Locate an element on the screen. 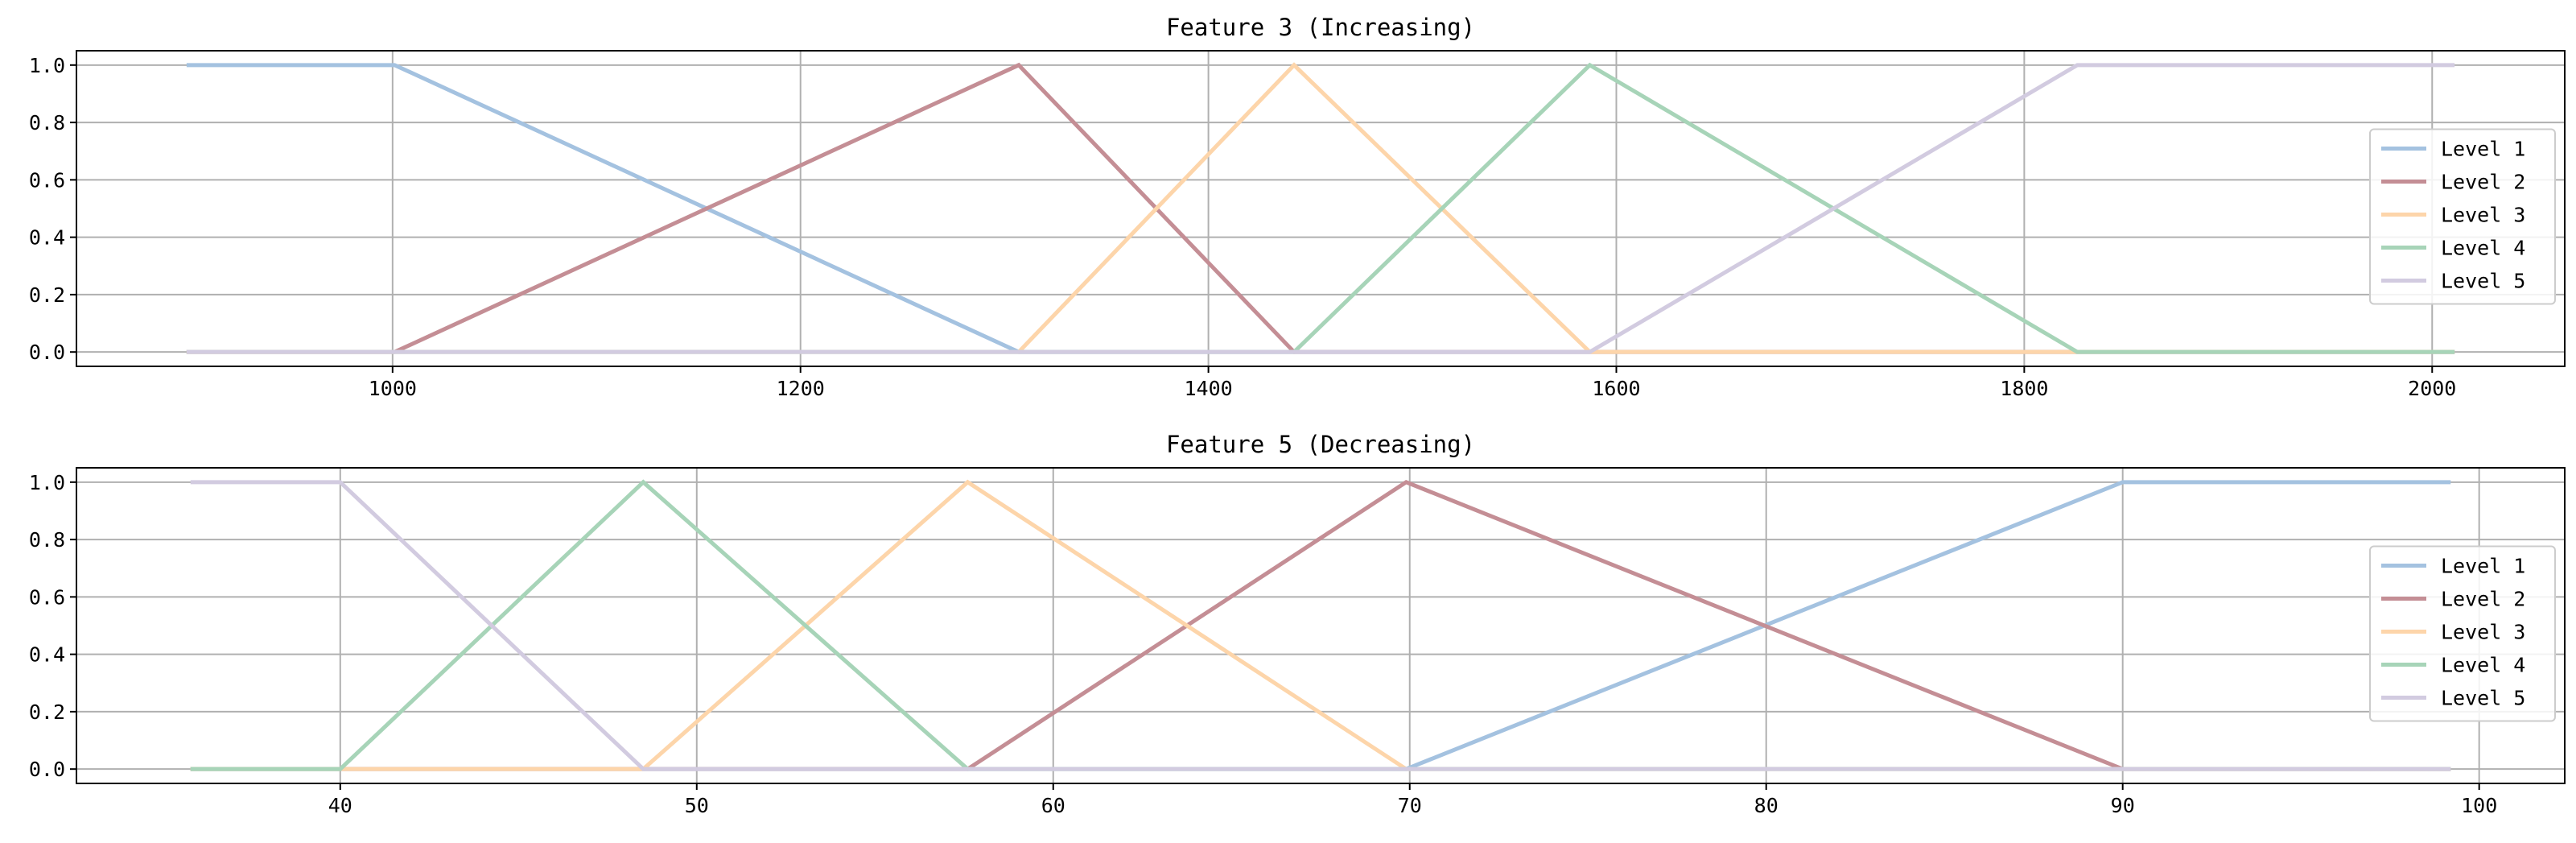 The width and height of the screenshot is (2576, 843). chart-title: Feature 3 (Increasing) is located at coordinates (1320, 27).